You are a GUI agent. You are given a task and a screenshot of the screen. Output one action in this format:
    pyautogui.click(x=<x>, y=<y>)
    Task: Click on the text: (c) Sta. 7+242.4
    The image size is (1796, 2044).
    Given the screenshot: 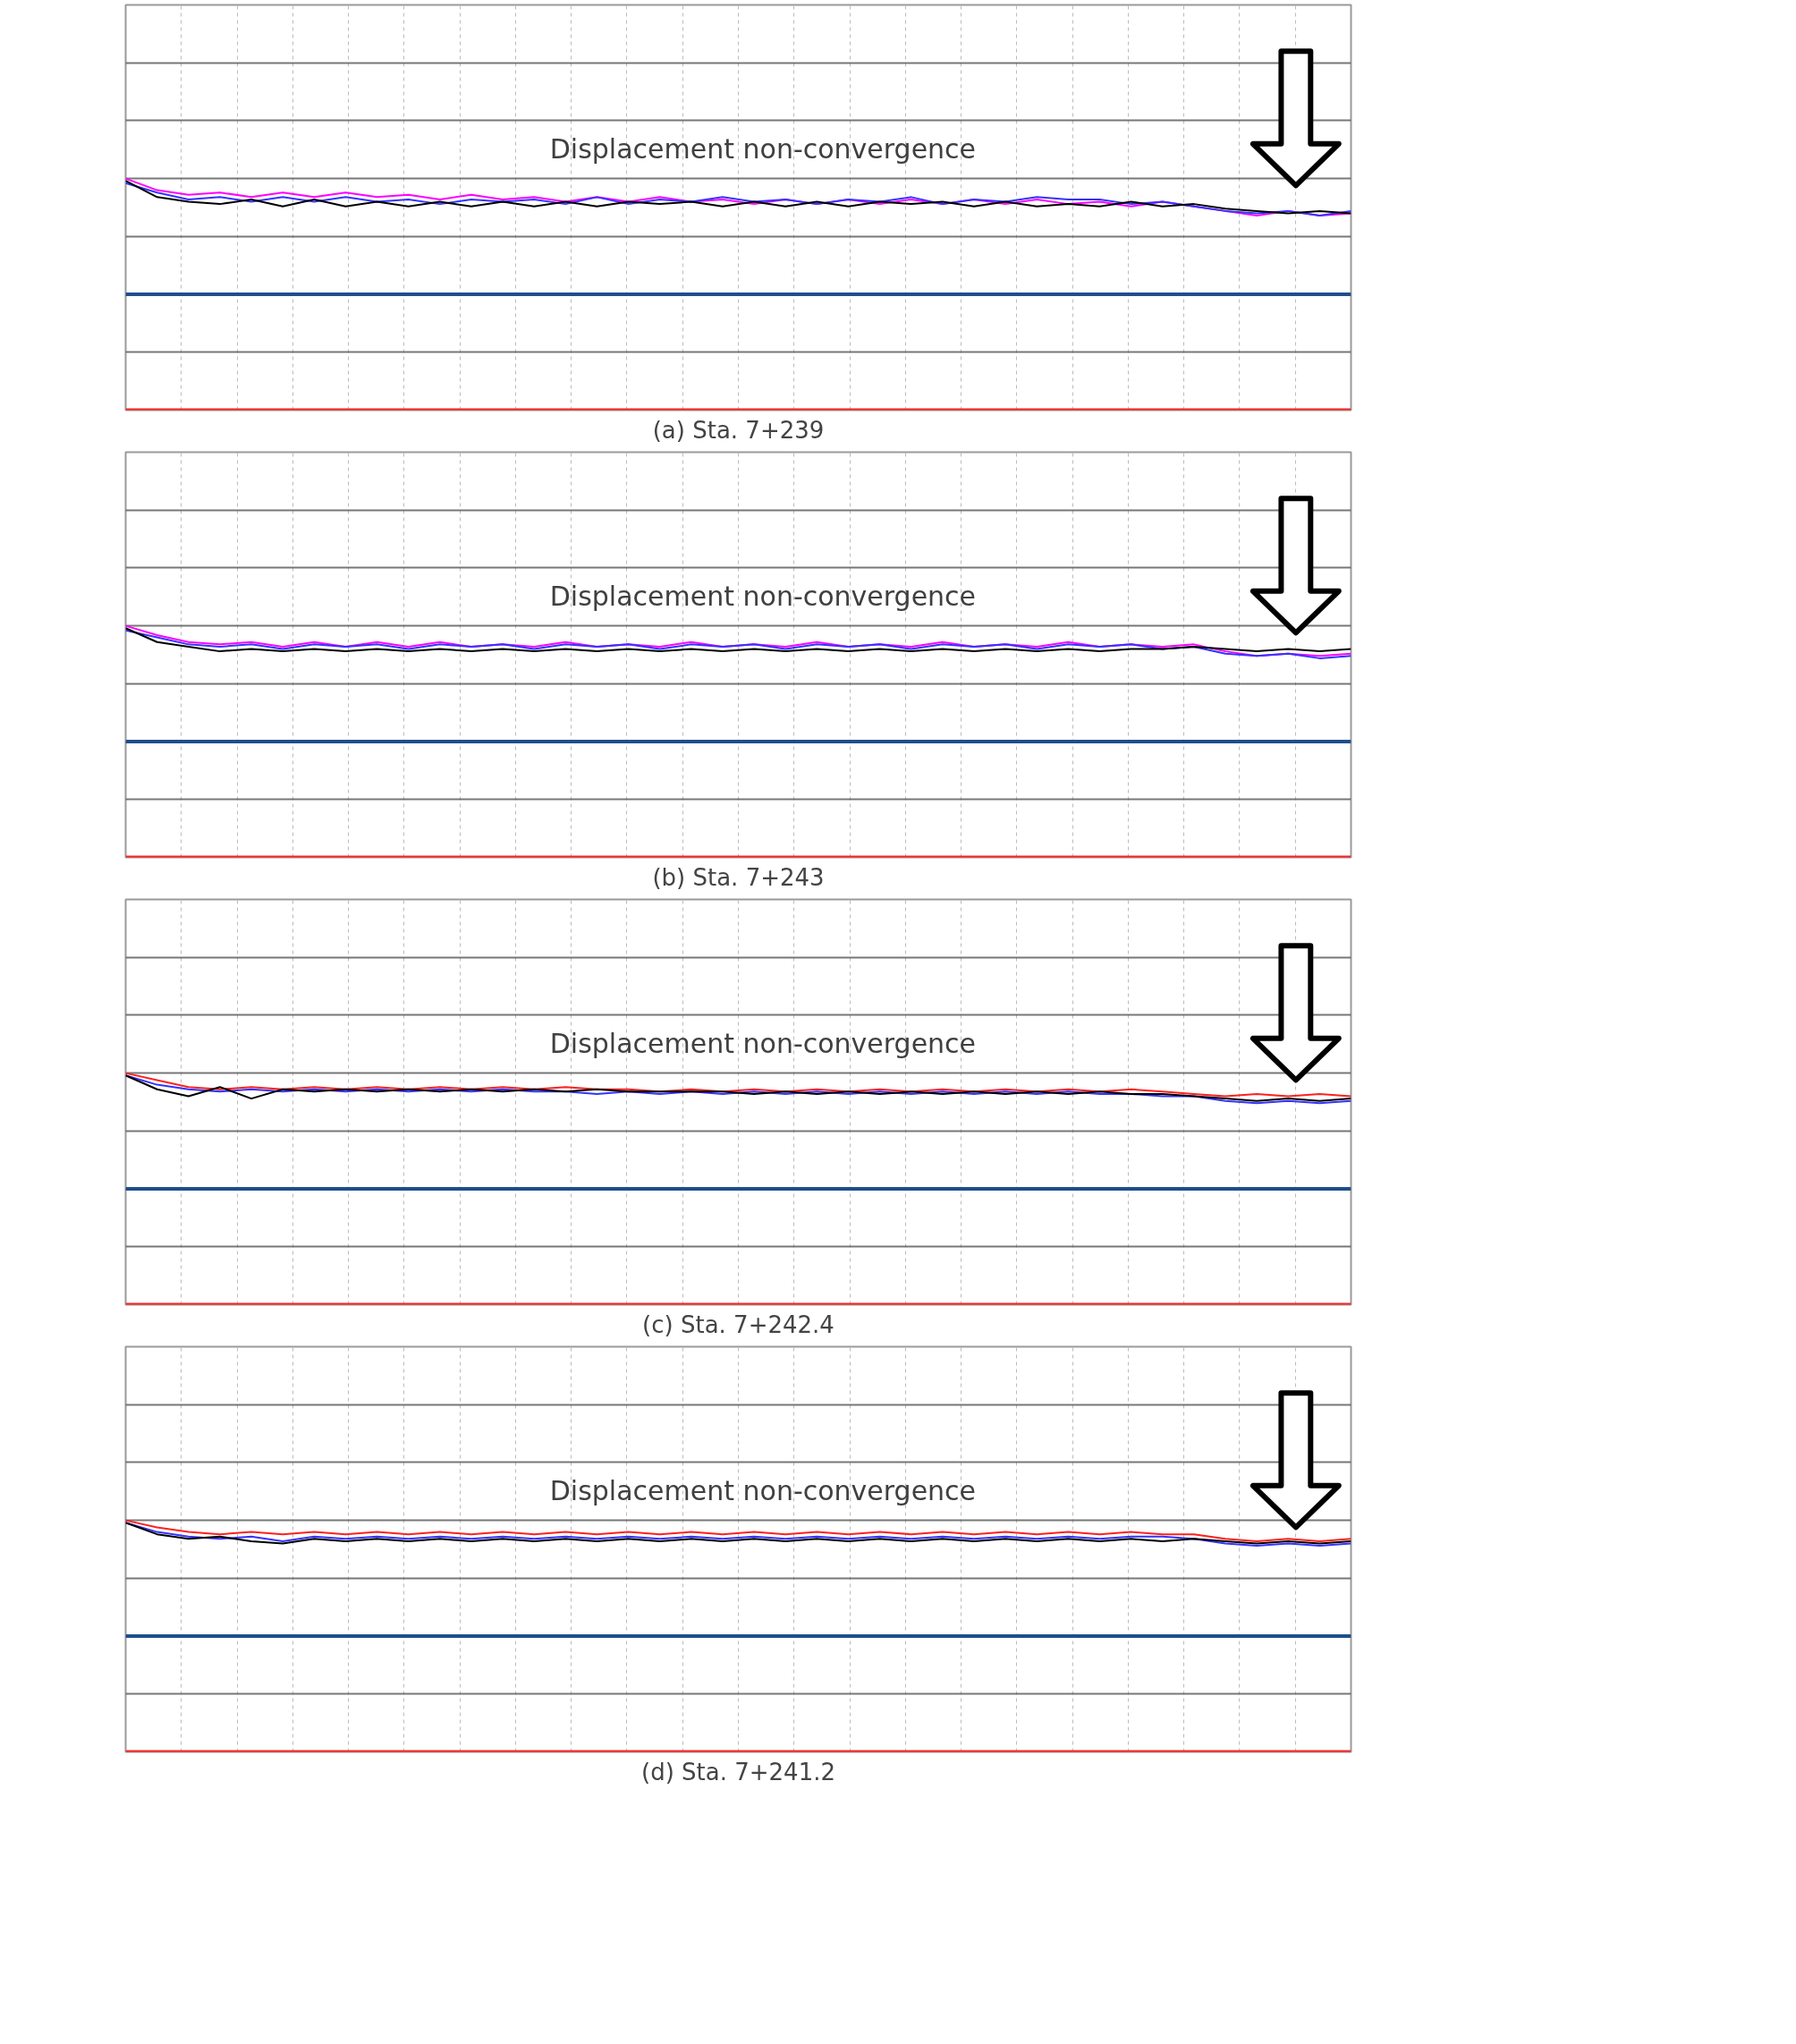 What is the action you would take?
    pyautogui.click(x=738, y=1324)
    